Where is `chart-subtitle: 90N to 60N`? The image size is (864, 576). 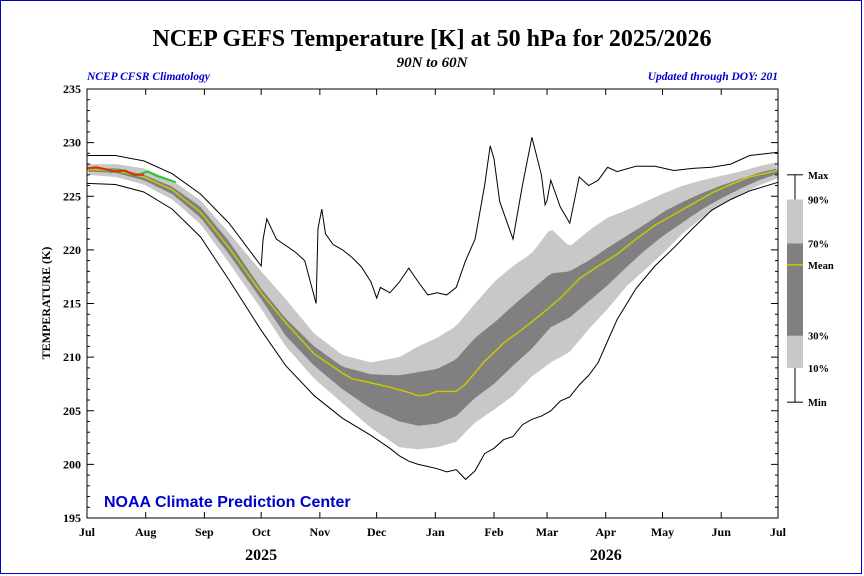 chart-subtitle: 90N to 60N is located at coordinates (433, 63).